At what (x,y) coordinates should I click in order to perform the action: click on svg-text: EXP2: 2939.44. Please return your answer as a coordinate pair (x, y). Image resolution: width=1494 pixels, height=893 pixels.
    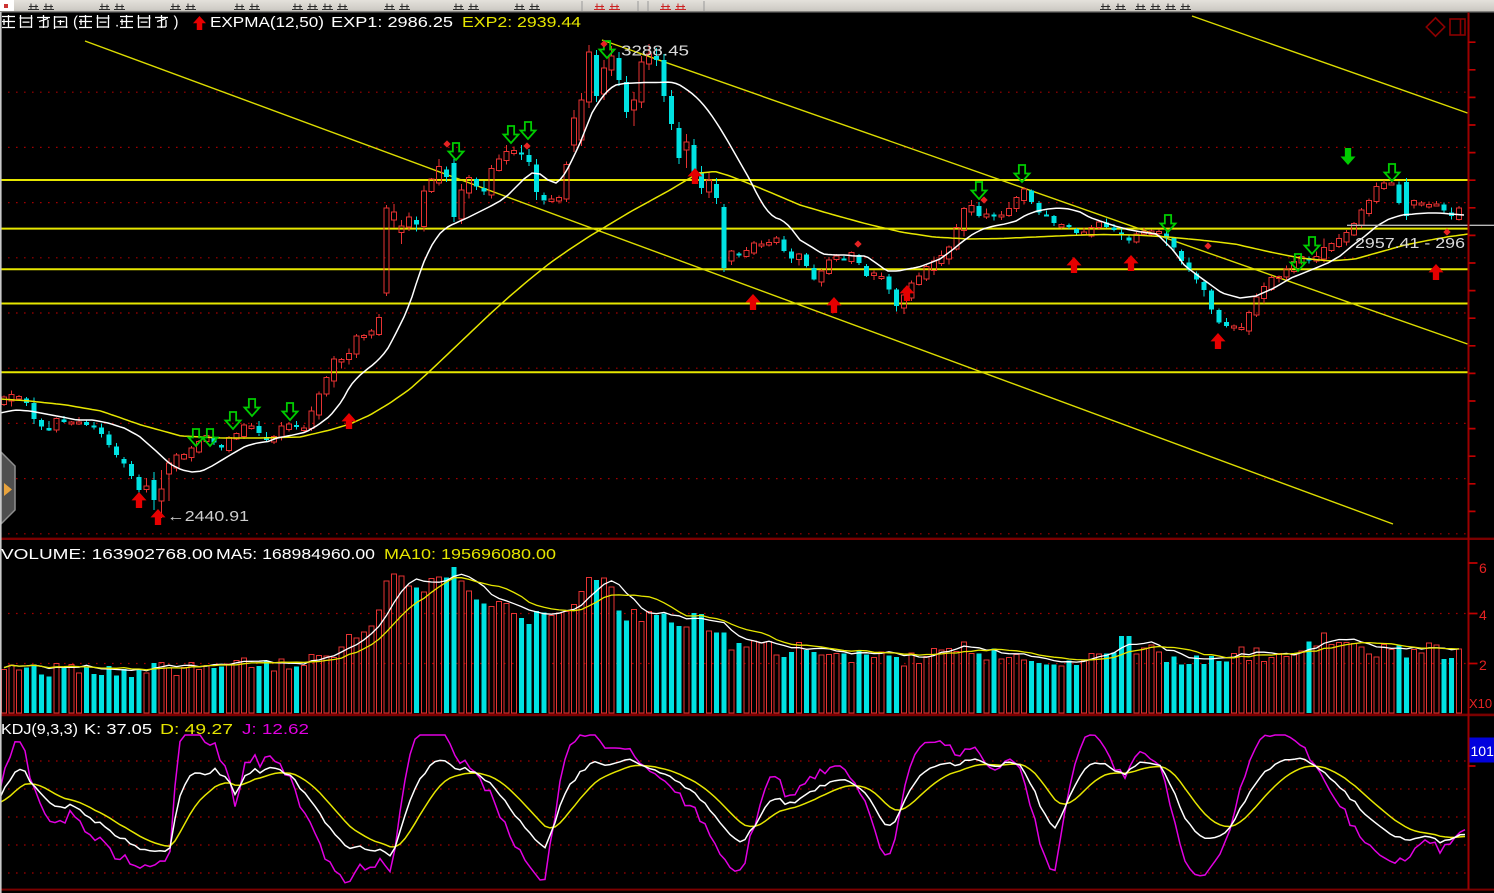
    Looking at the image, I should click on (521, 22).